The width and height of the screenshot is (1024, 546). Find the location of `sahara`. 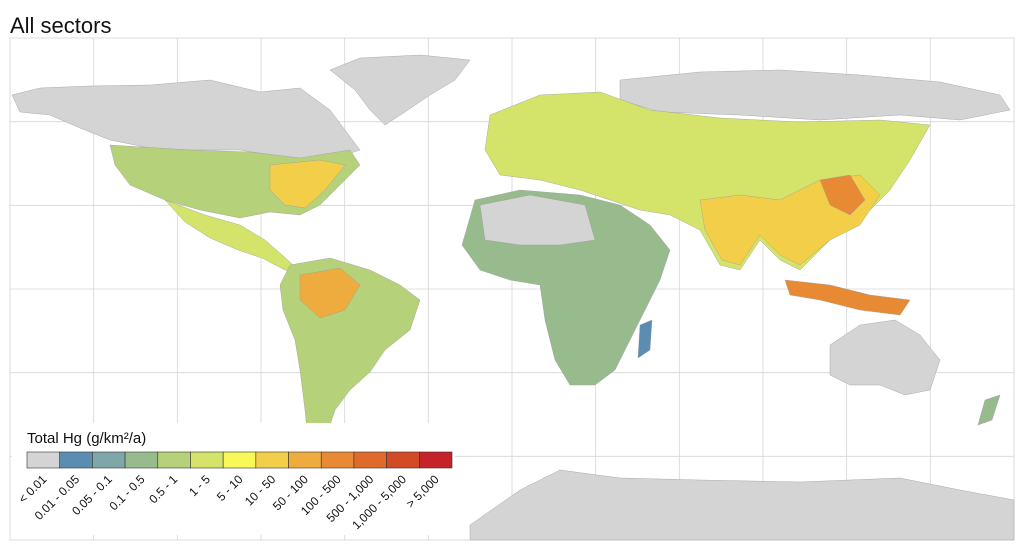

sahara is located at coordinates (537, 220).